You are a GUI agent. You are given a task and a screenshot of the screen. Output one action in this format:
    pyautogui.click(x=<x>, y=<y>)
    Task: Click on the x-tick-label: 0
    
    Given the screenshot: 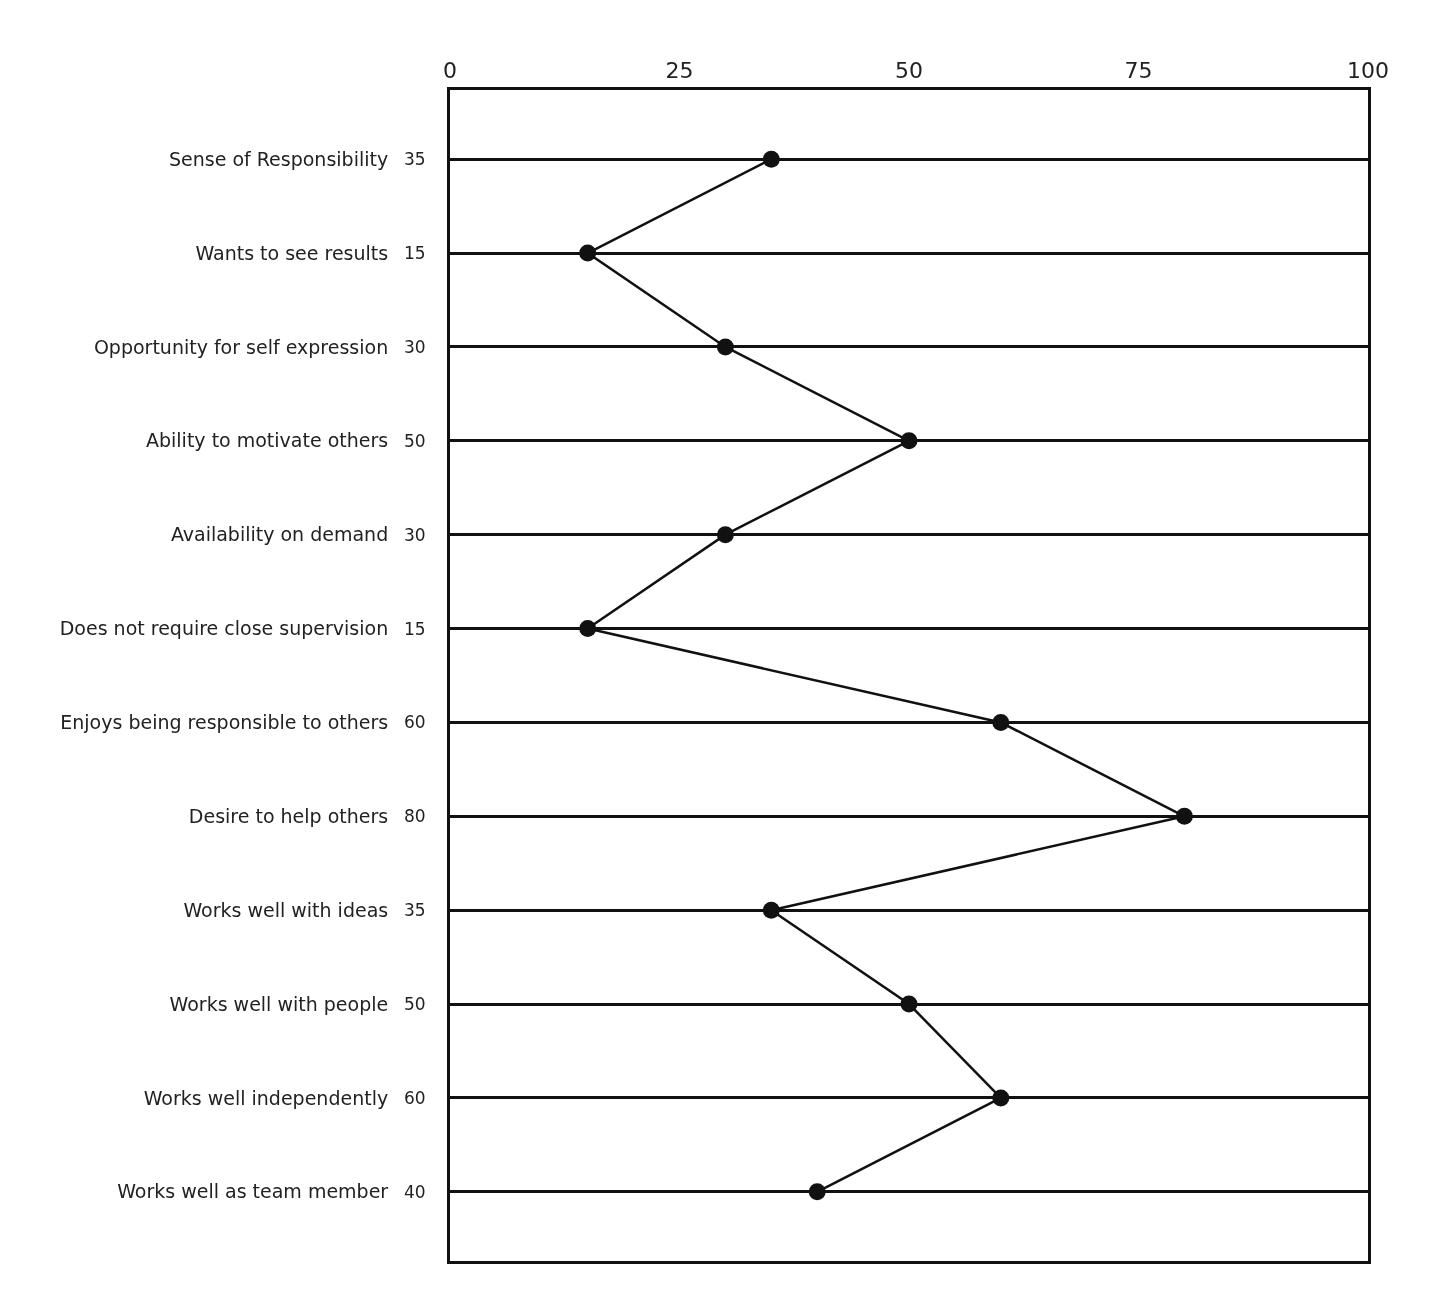 What is the action you would take?
    pyautogui.click(x=450, y=71)
    